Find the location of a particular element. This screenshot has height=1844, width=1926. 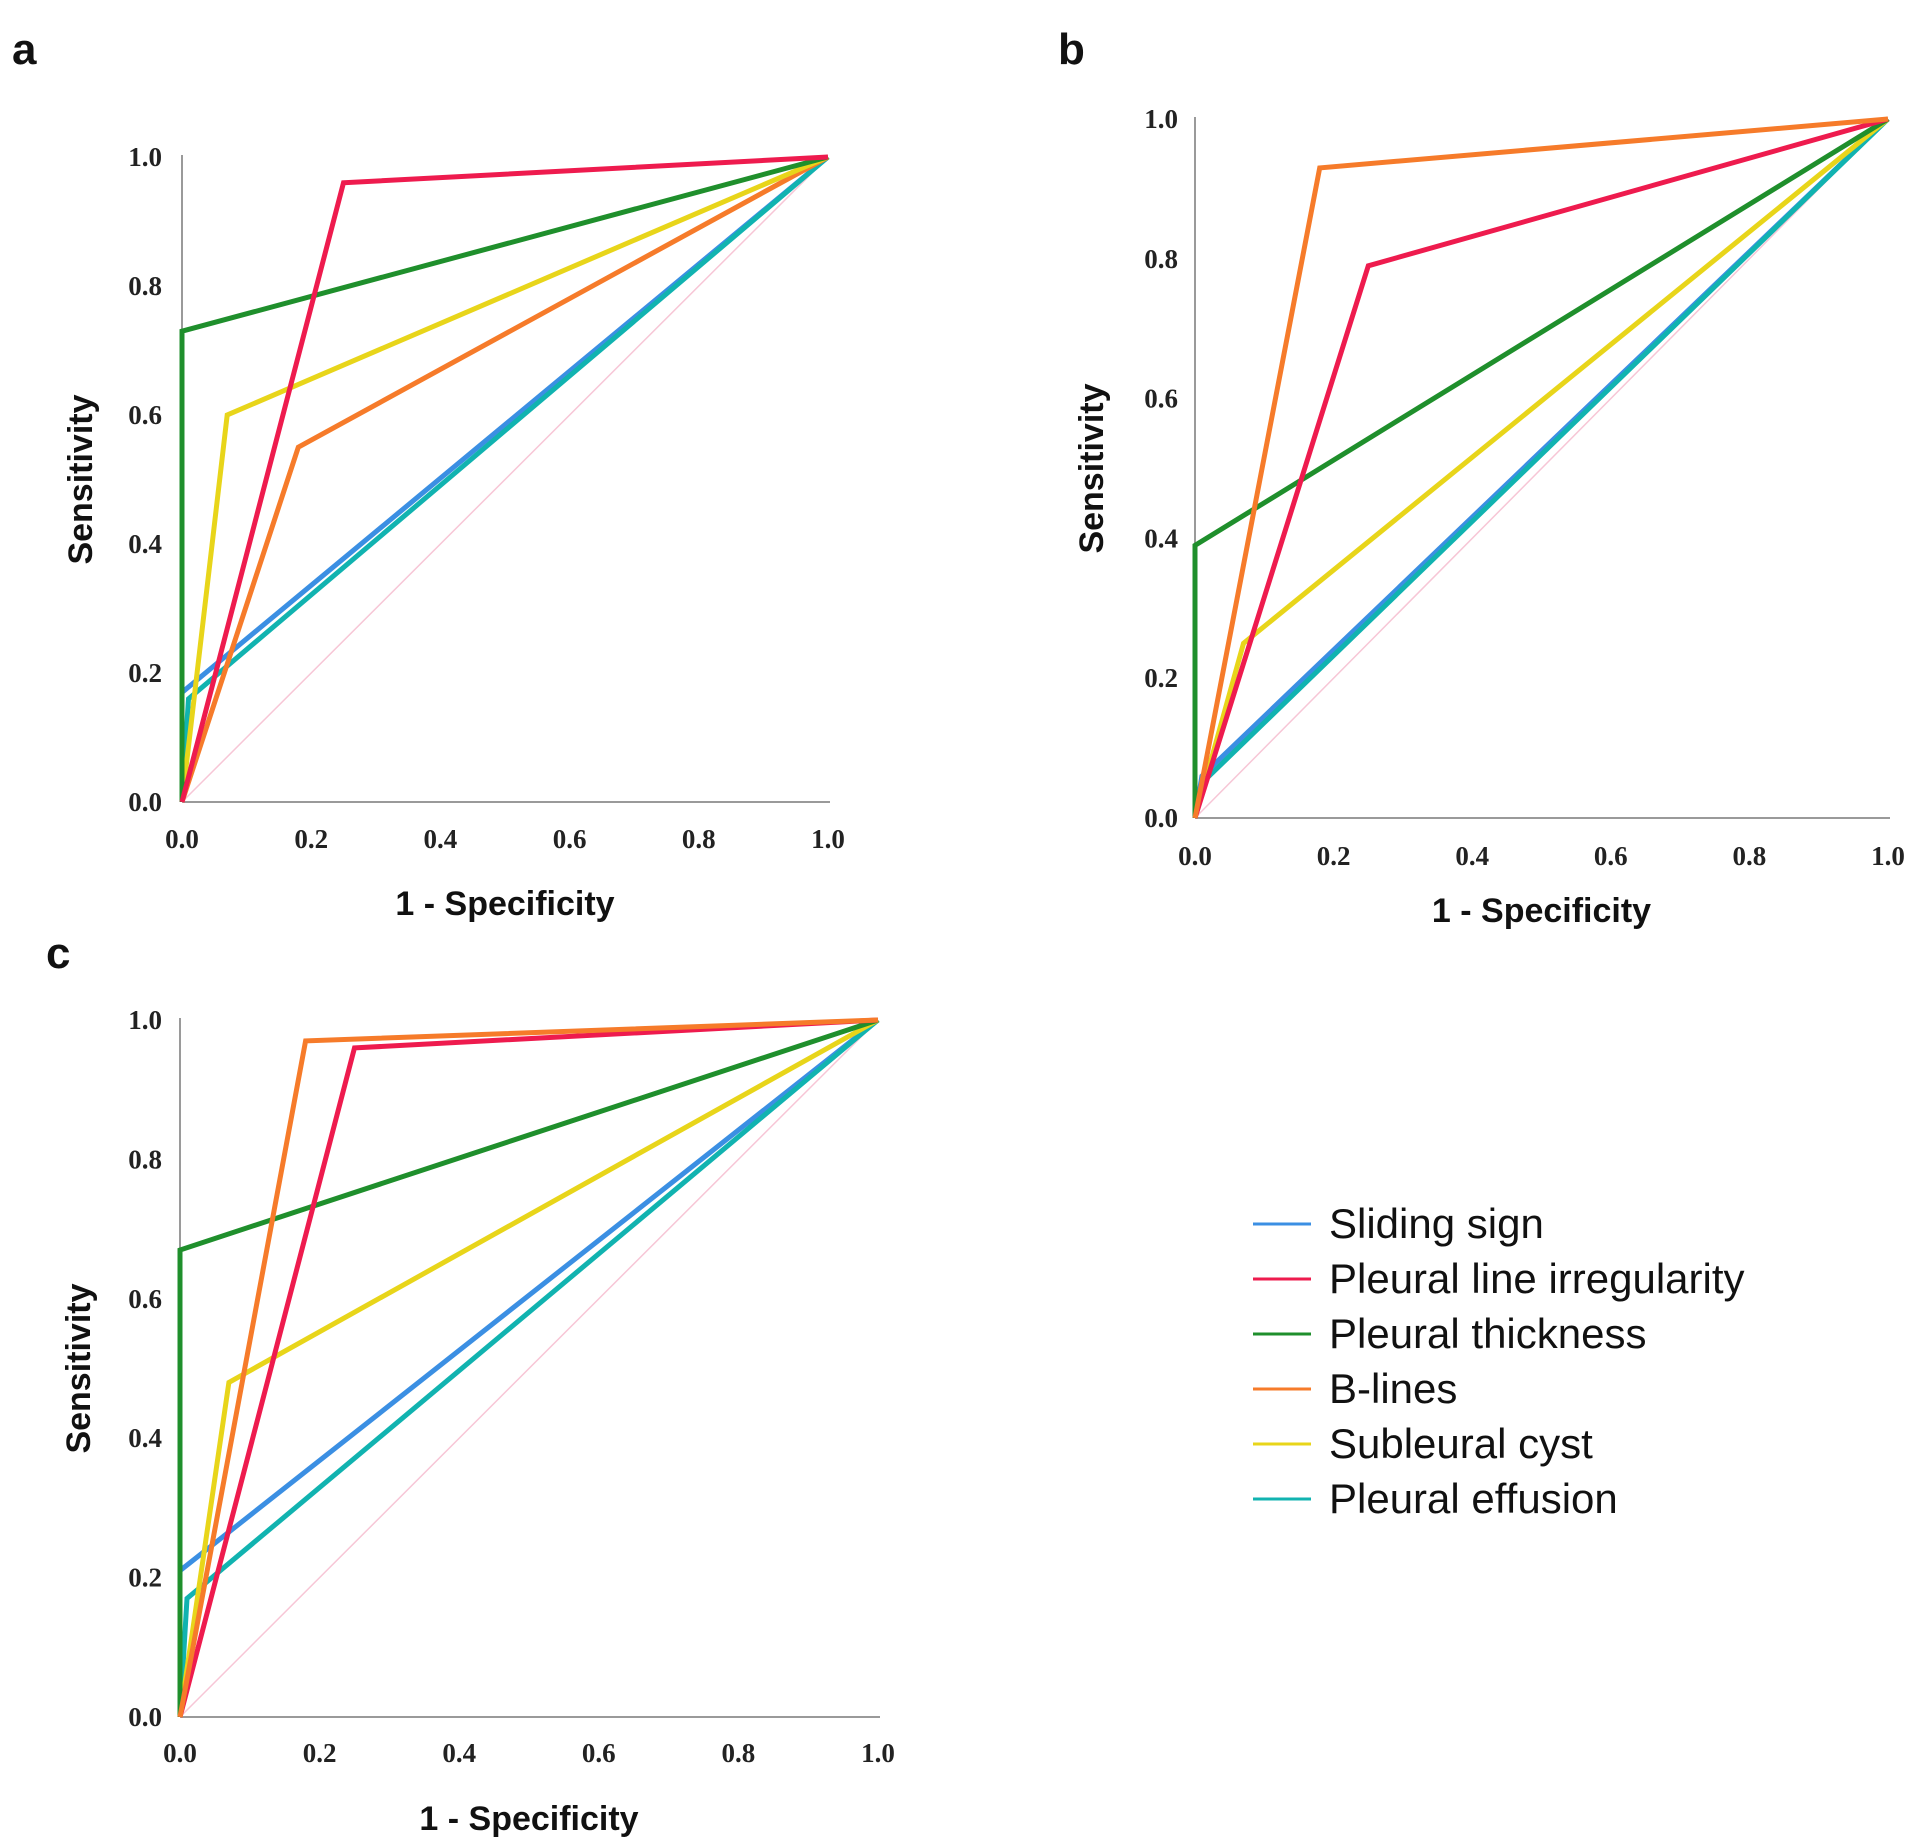

series-line-pleural-thickness-a is located at coordinates (504, 478).